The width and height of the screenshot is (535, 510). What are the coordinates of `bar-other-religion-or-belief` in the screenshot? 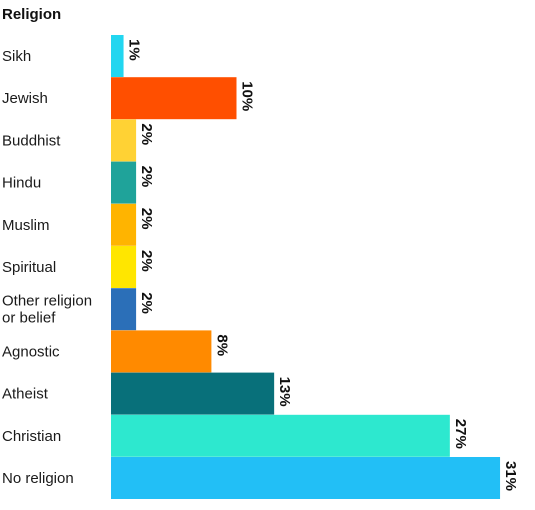 It's located at (124, 309).